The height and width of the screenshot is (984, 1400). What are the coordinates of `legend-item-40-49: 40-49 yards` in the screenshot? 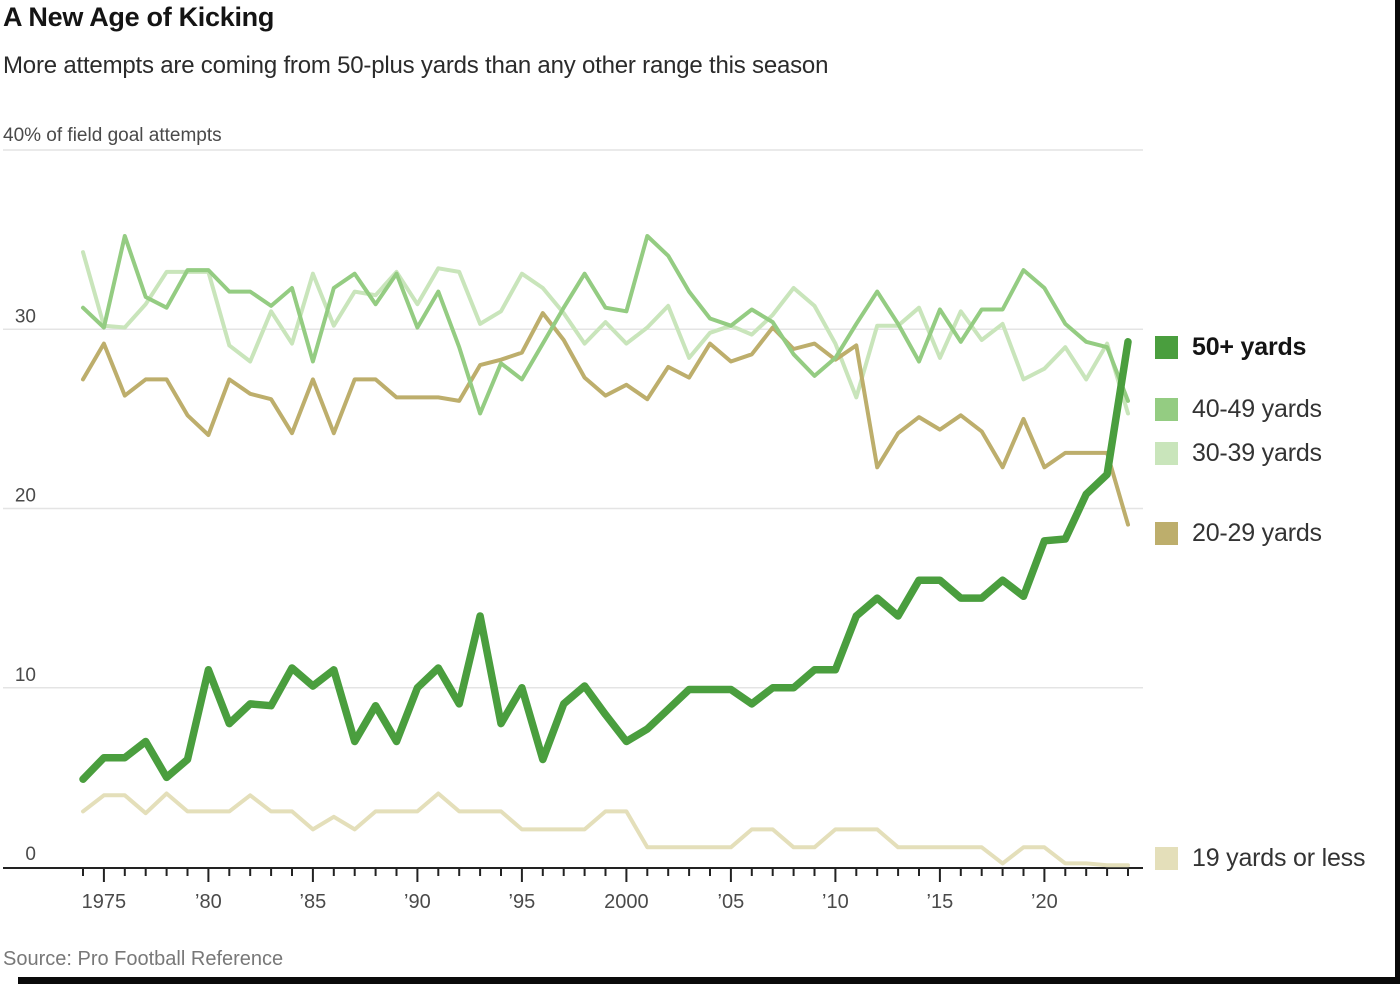 It's located at (1238, 409).